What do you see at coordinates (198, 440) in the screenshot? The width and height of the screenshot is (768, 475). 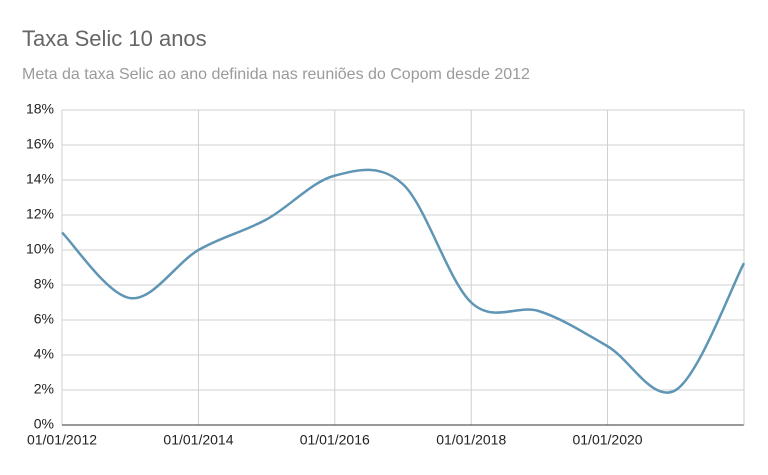 I see `x-tick-label: 01/01/2014` at bounding box center [198, 440].